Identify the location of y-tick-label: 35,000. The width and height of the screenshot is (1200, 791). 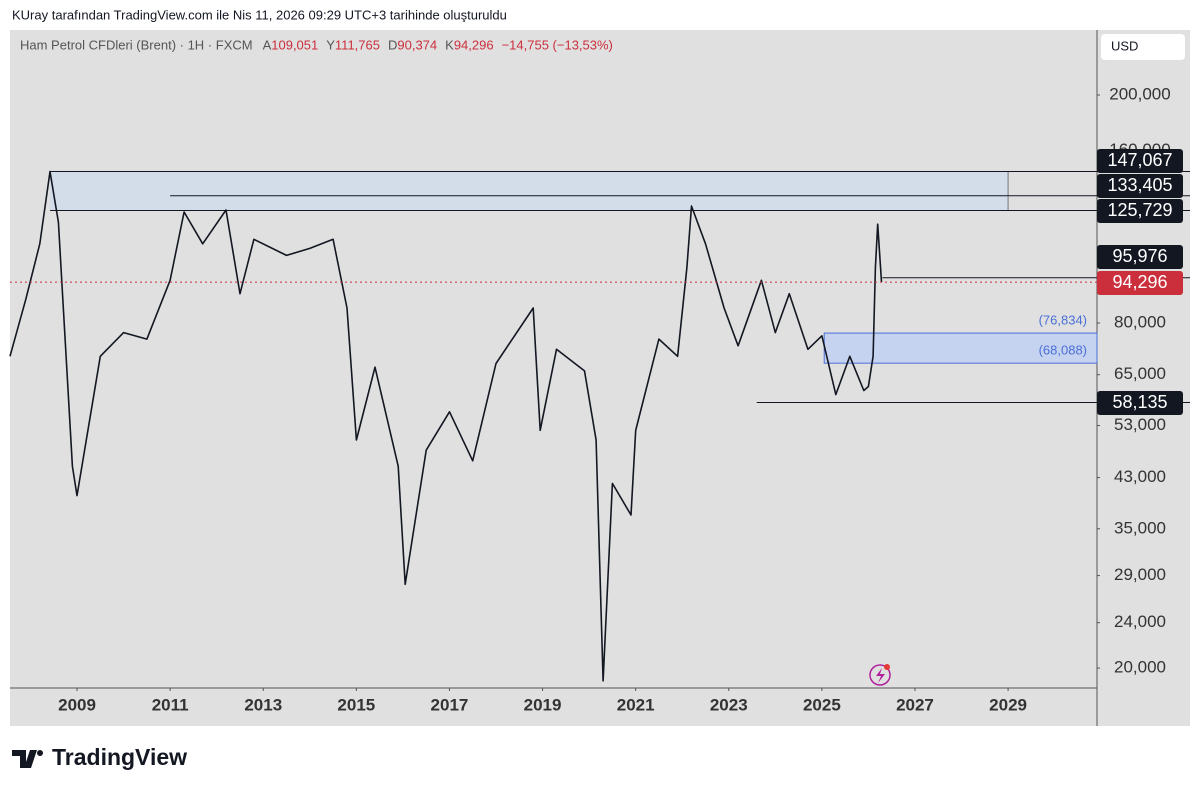
(1140, 527).